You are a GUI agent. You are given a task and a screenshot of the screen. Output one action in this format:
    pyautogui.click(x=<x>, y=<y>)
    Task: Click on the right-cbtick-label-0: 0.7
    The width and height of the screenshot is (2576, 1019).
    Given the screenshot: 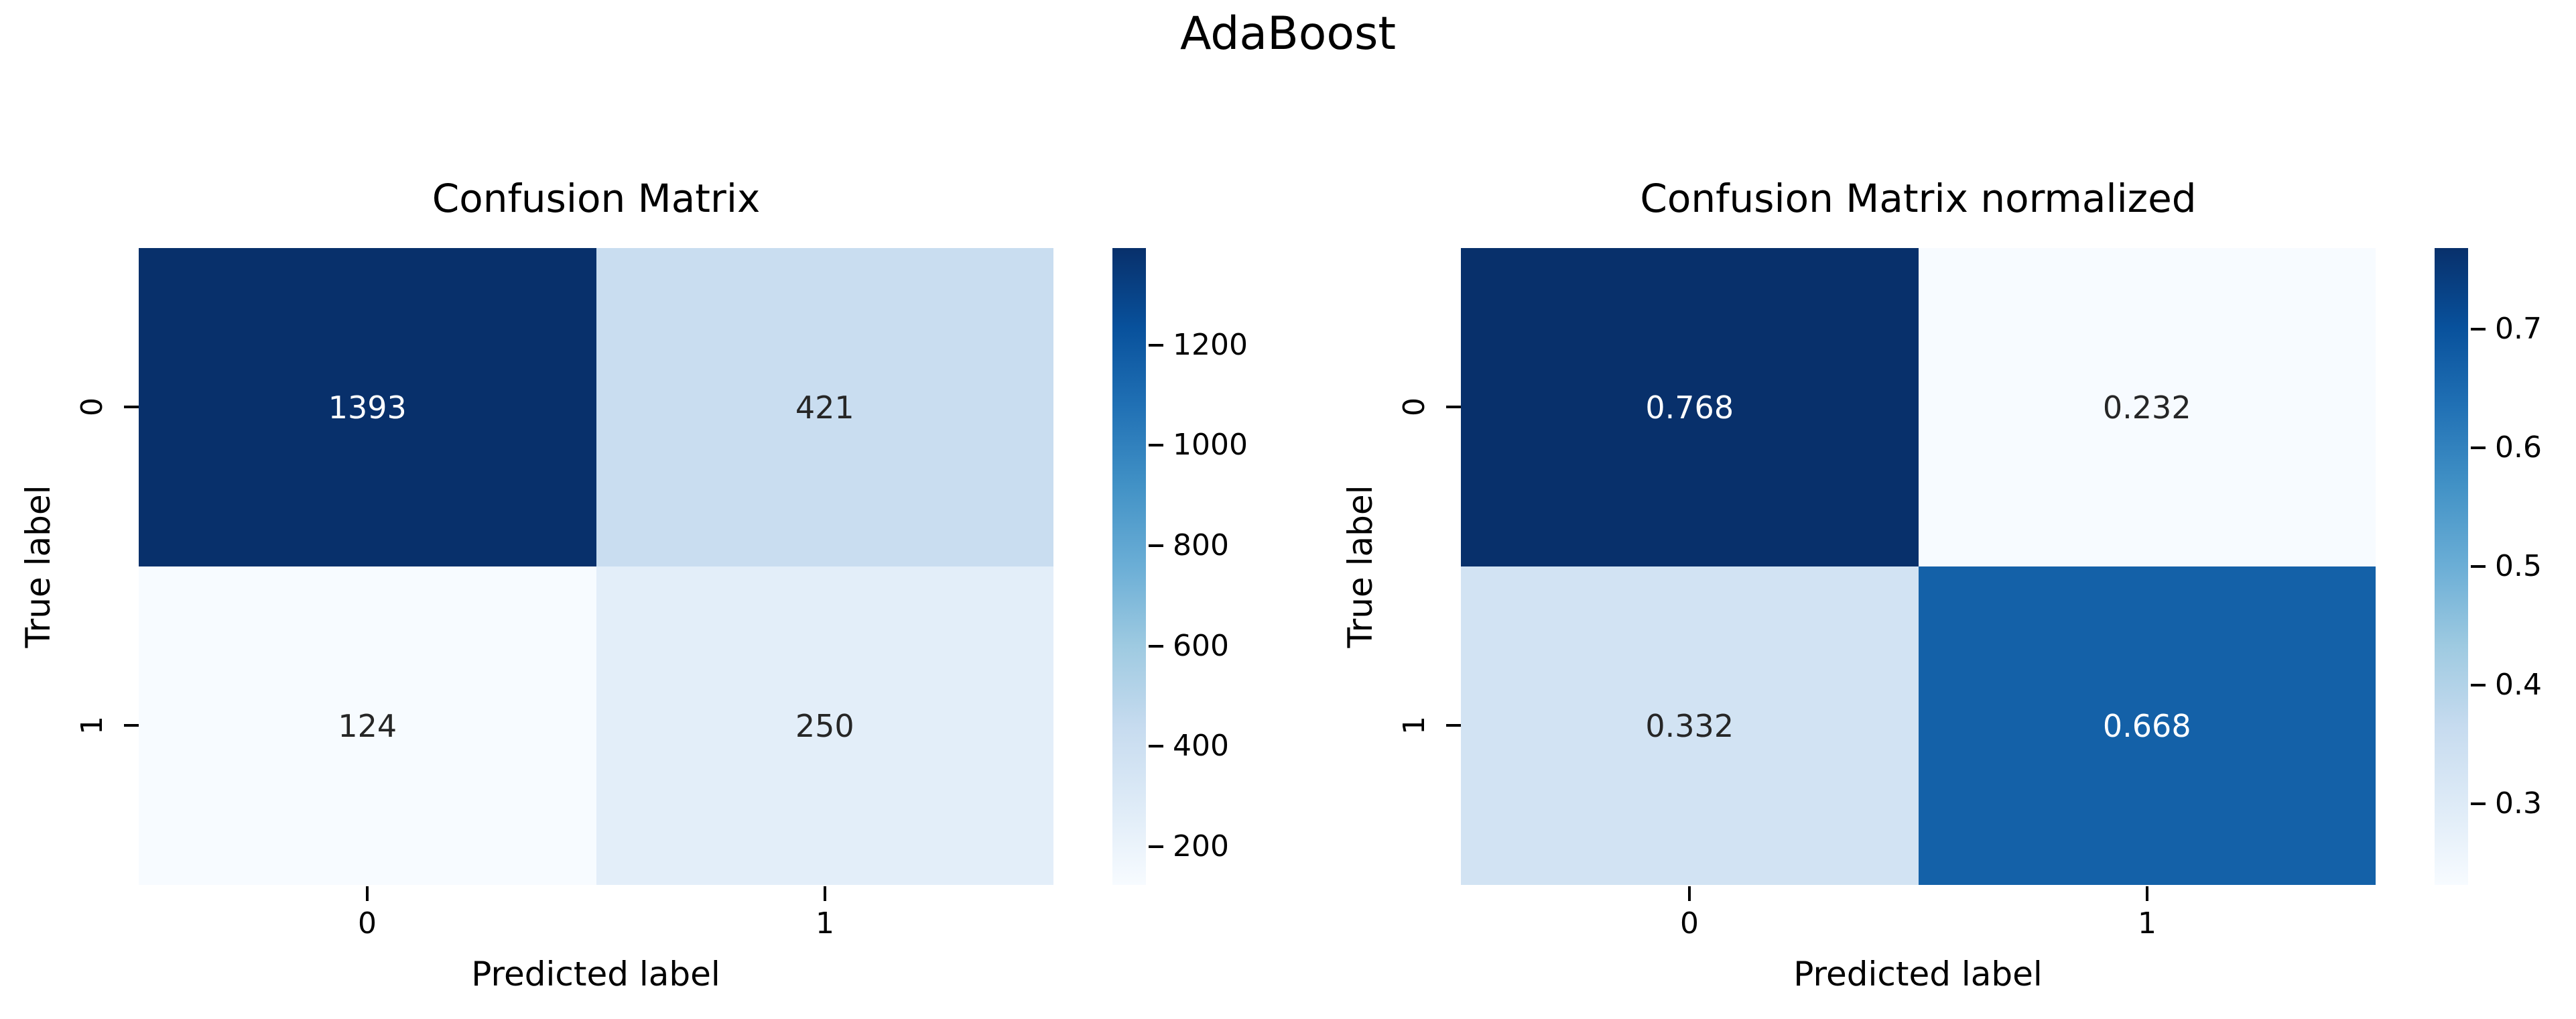 What is the action you would take?
    pyautogui.click(x=2518, y=329)
    